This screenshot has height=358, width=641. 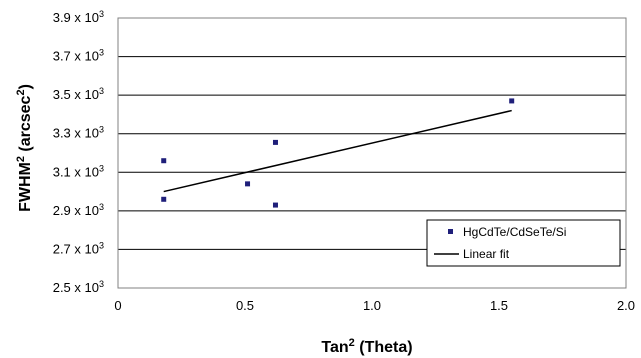 What do you see at coordinates (626, 305) in the screenshot?
I see `x-tick-label-4: 2.0` at bounding box center [626, 305].